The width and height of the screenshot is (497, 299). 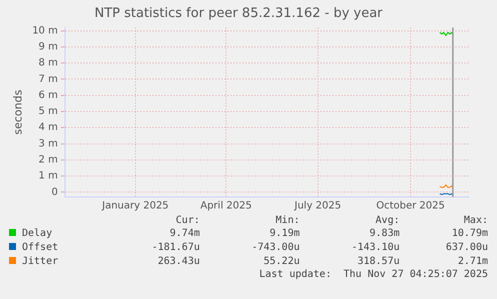 What do you see at coordinates (45, 30) in the screenshot?
I see `y-tick-label: 10 m` at bounding box center [45, 30].